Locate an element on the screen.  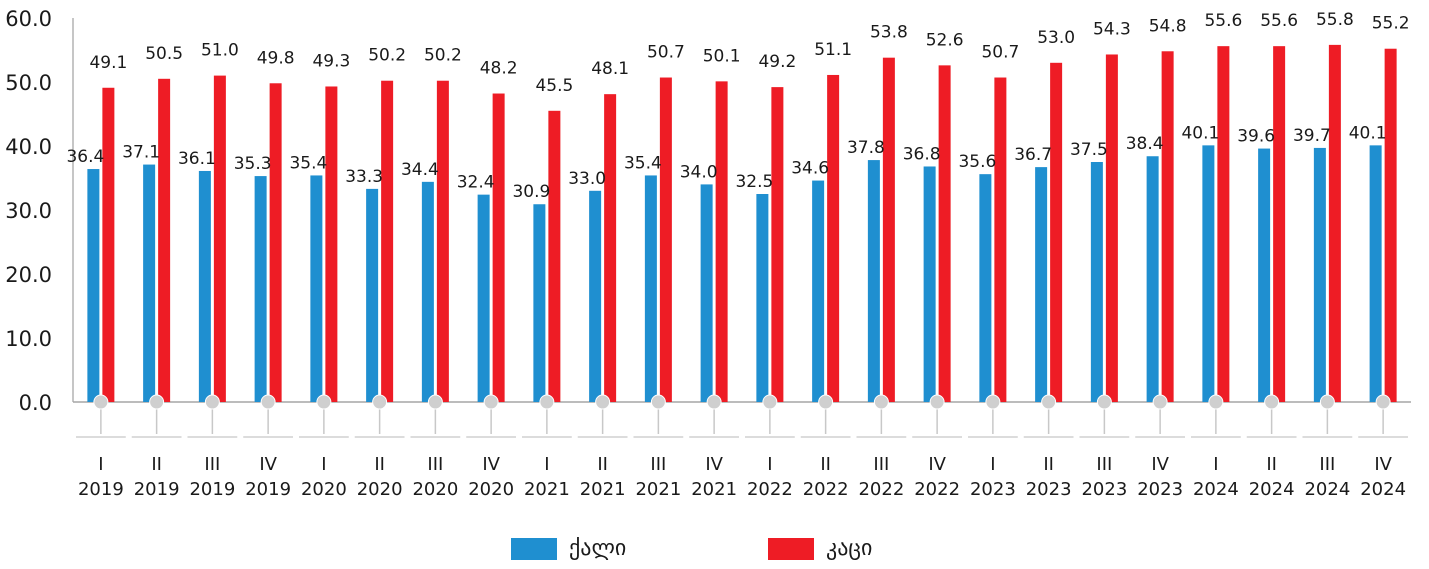
data-label-women: 35.4 is located at coordinates (308, 163).